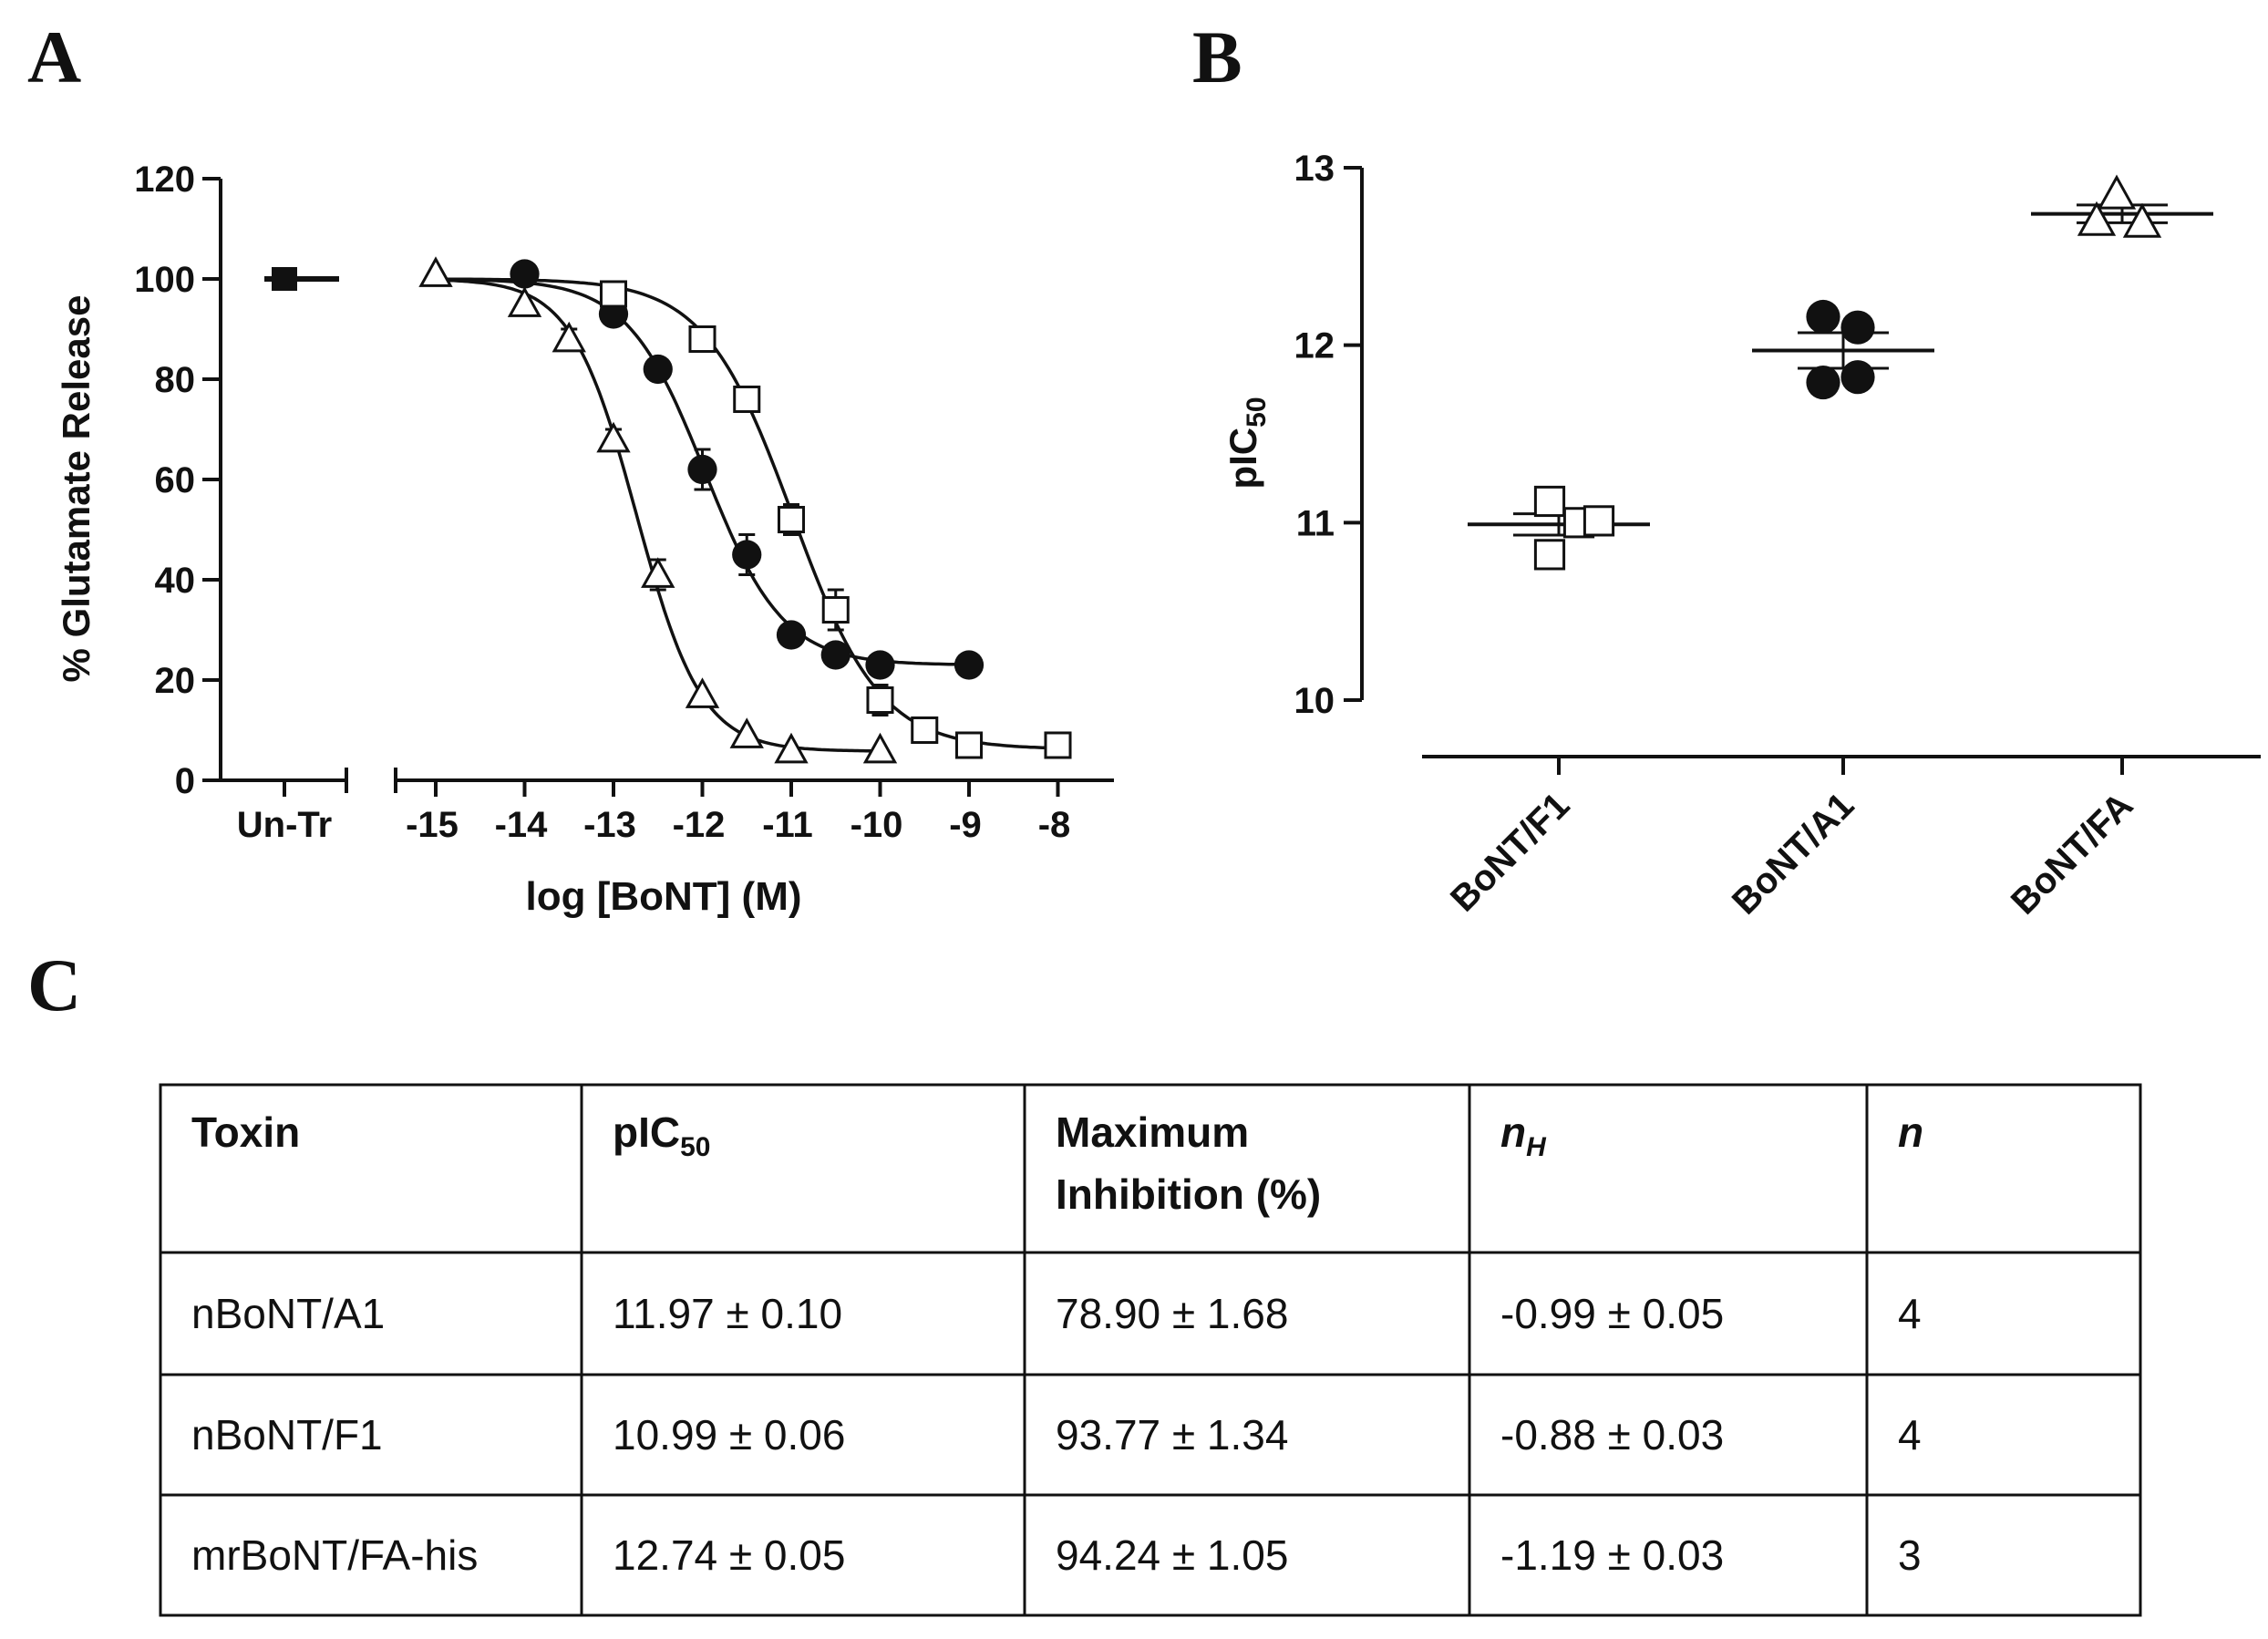  Describe the element at coordinates (646, 1132) in the screenshot. I see `table-header-text: pIC` at that location.